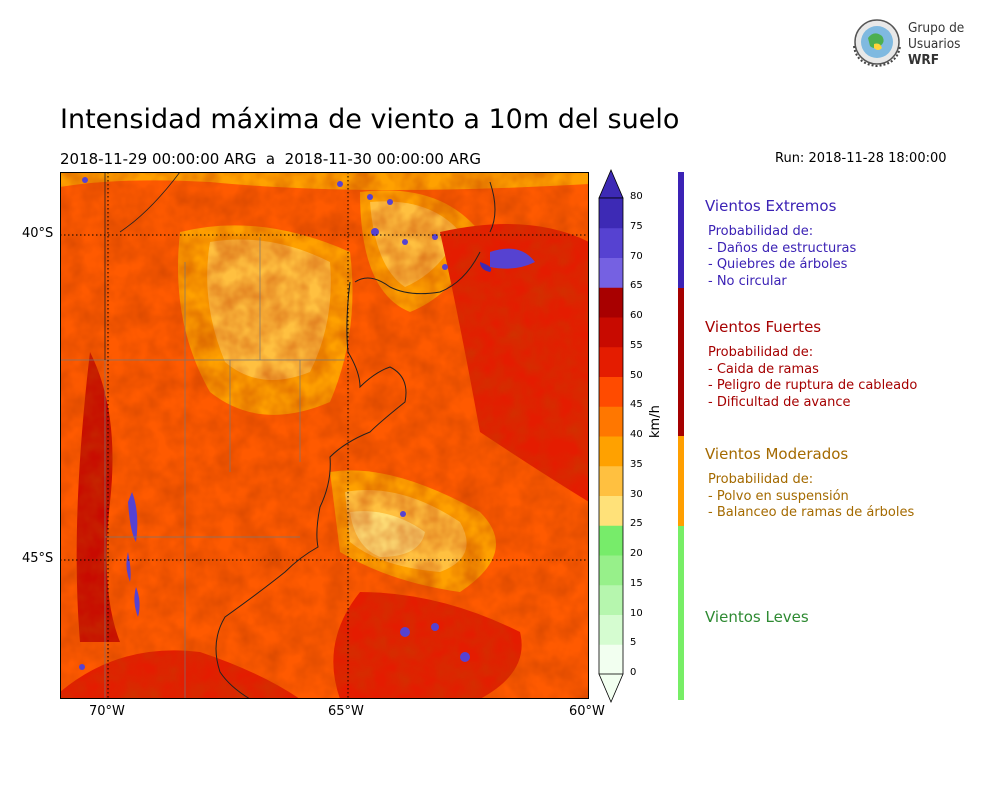 This screenshot has height=800, width=1000. I want to click on colorbar-tick-label: 25, so click(636, 524).